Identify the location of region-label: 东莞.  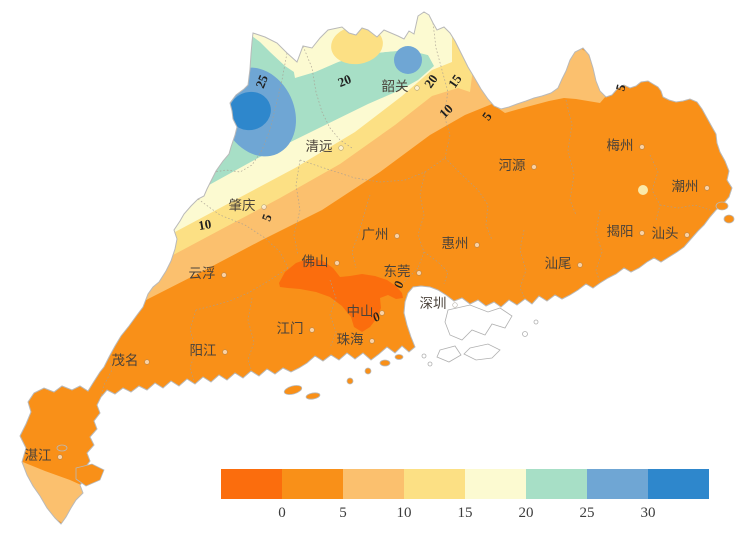
(397, 271).